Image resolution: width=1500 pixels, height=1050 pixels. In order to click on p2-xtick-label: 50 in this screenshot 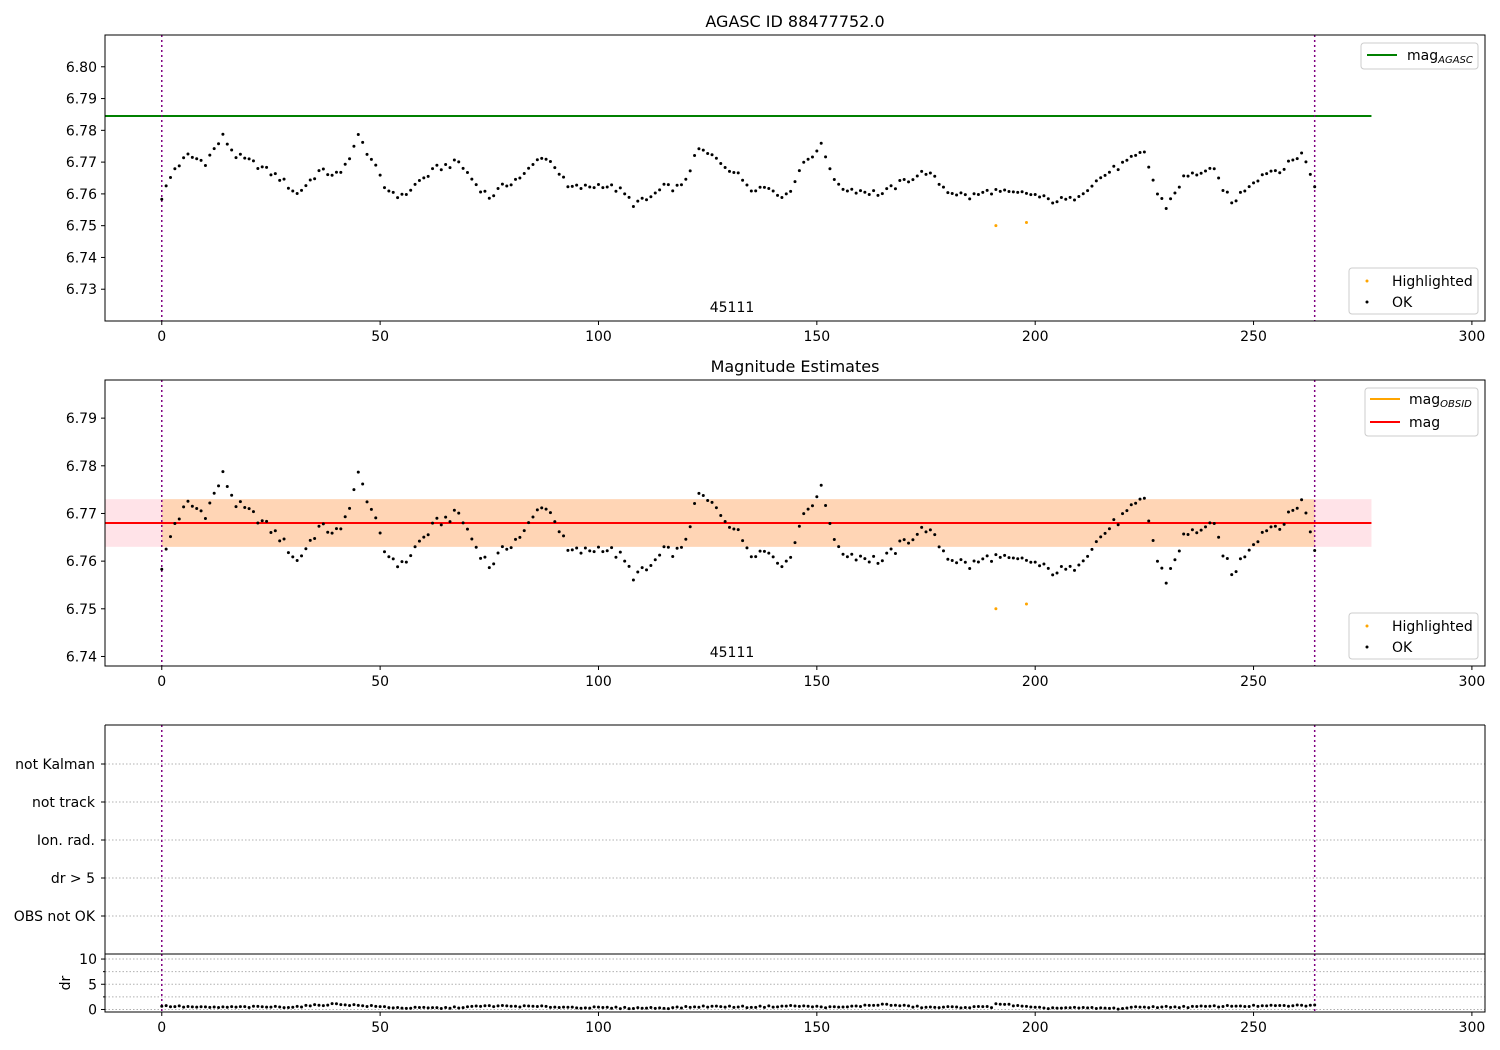, I will do `click(380, 682)`.